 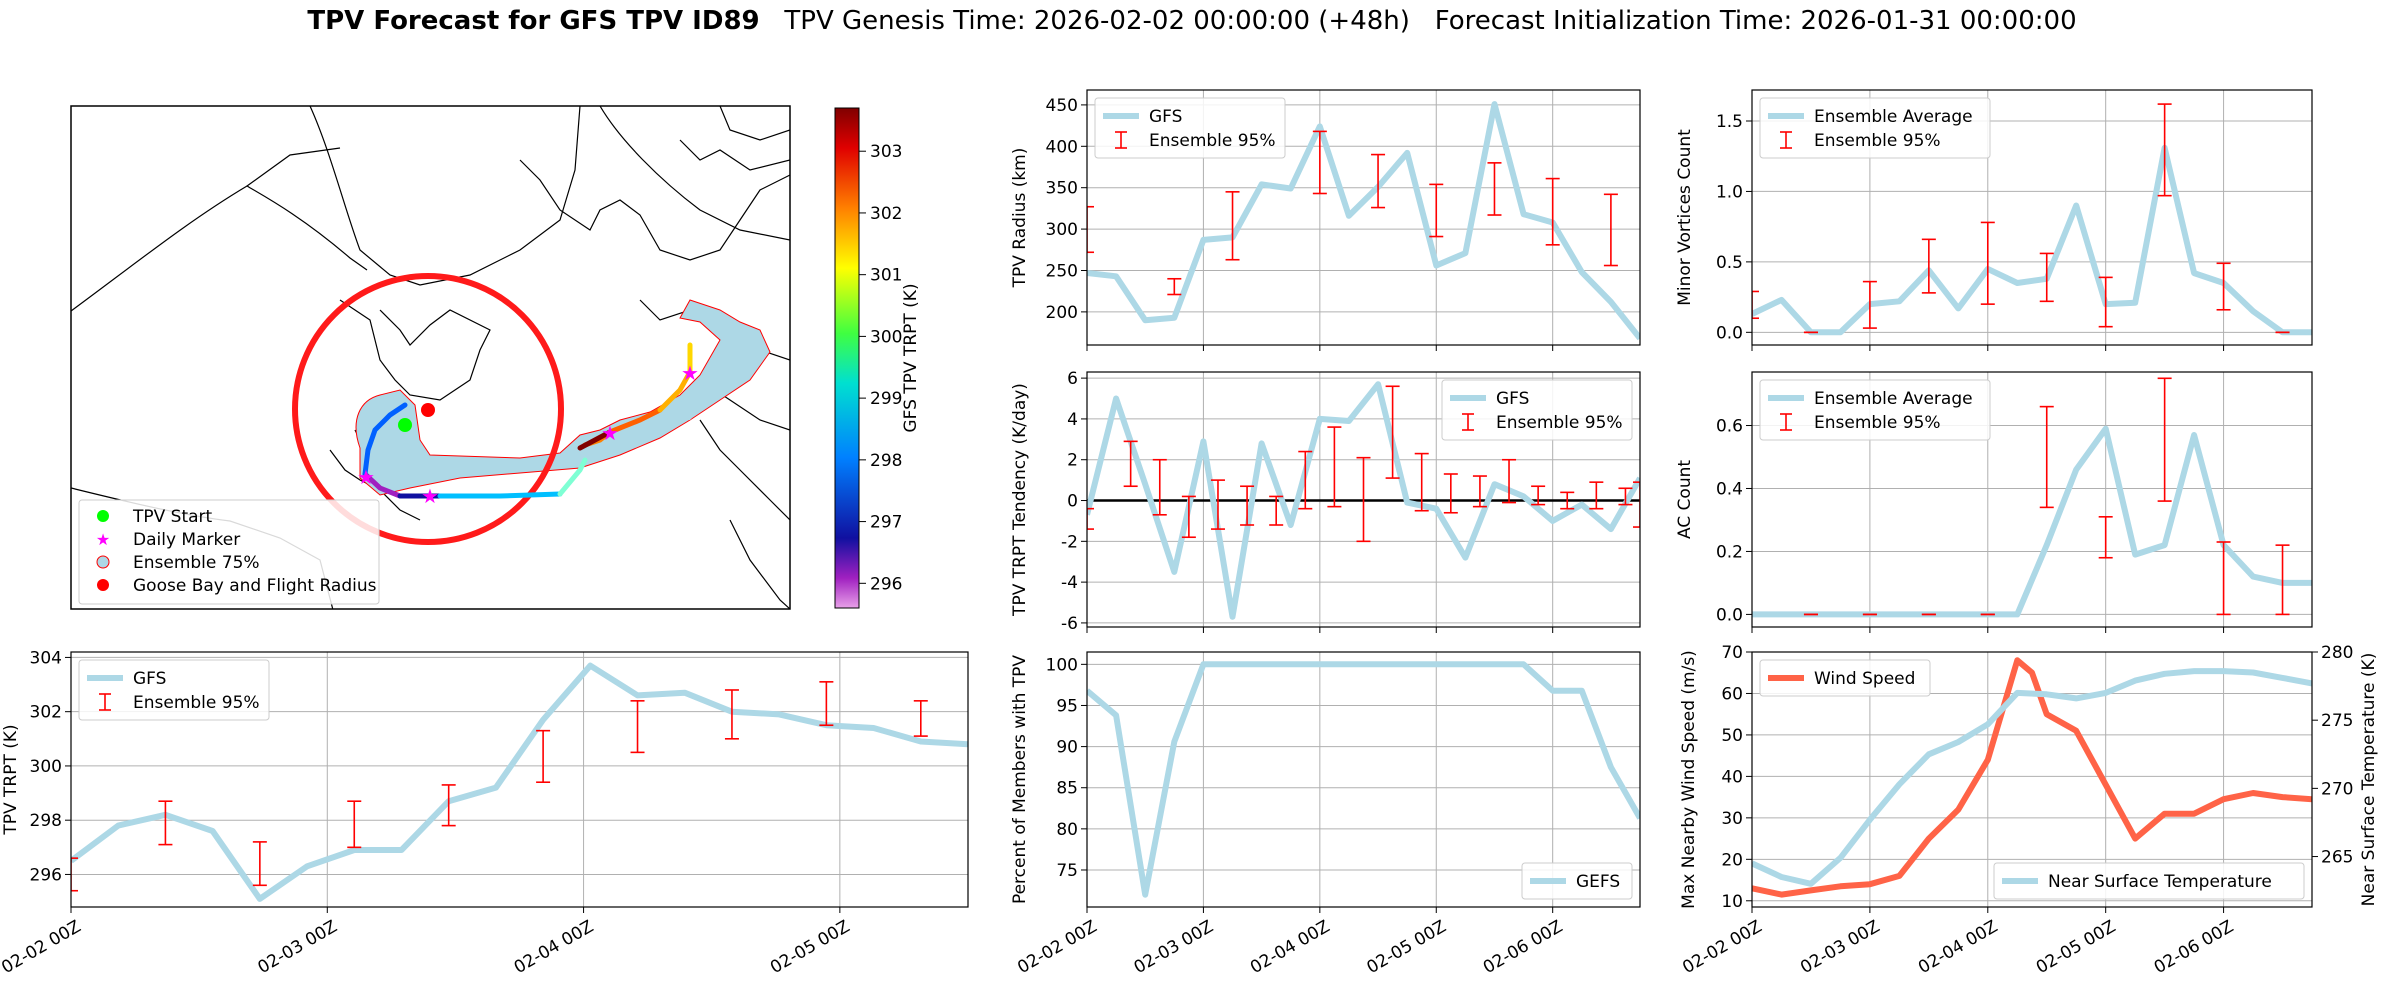 I want to click on colorbar-tick-label: 297, so click(x=886, y=523).